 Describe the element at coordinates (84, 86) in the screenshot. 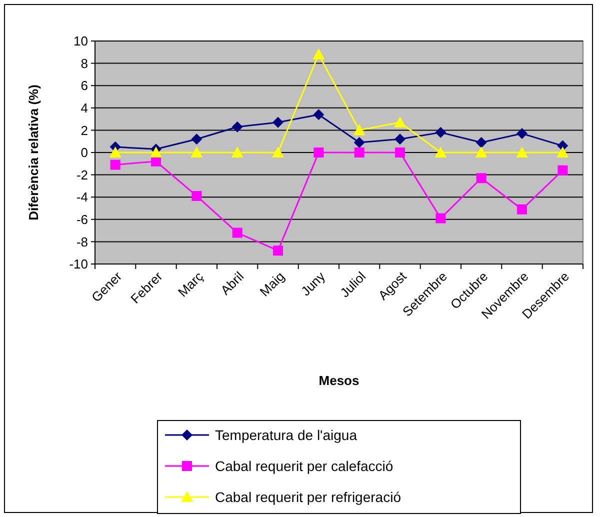

I see `y-tick-label: 6` at that location.